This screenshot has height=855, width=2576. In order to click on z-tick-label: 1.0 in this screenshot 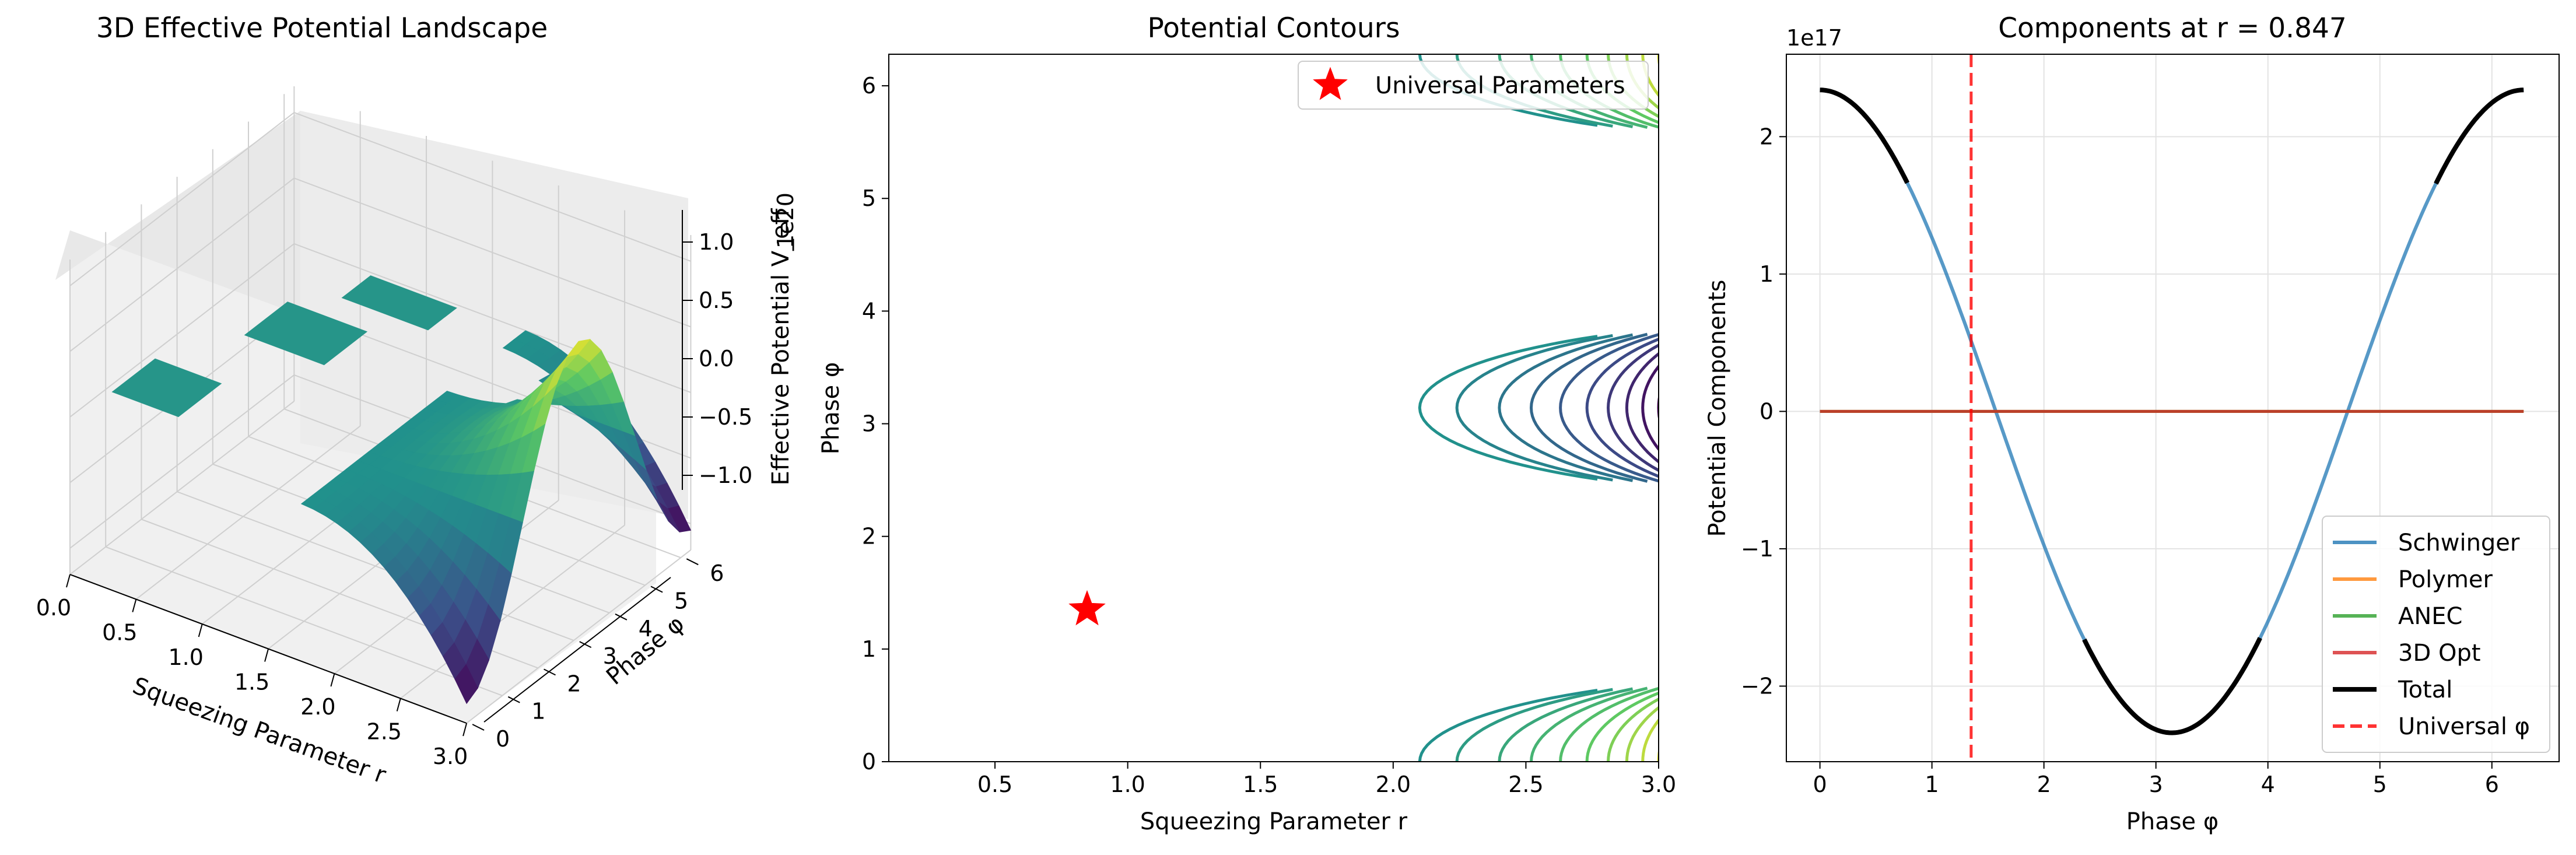, I will do `click(716, 242)`.